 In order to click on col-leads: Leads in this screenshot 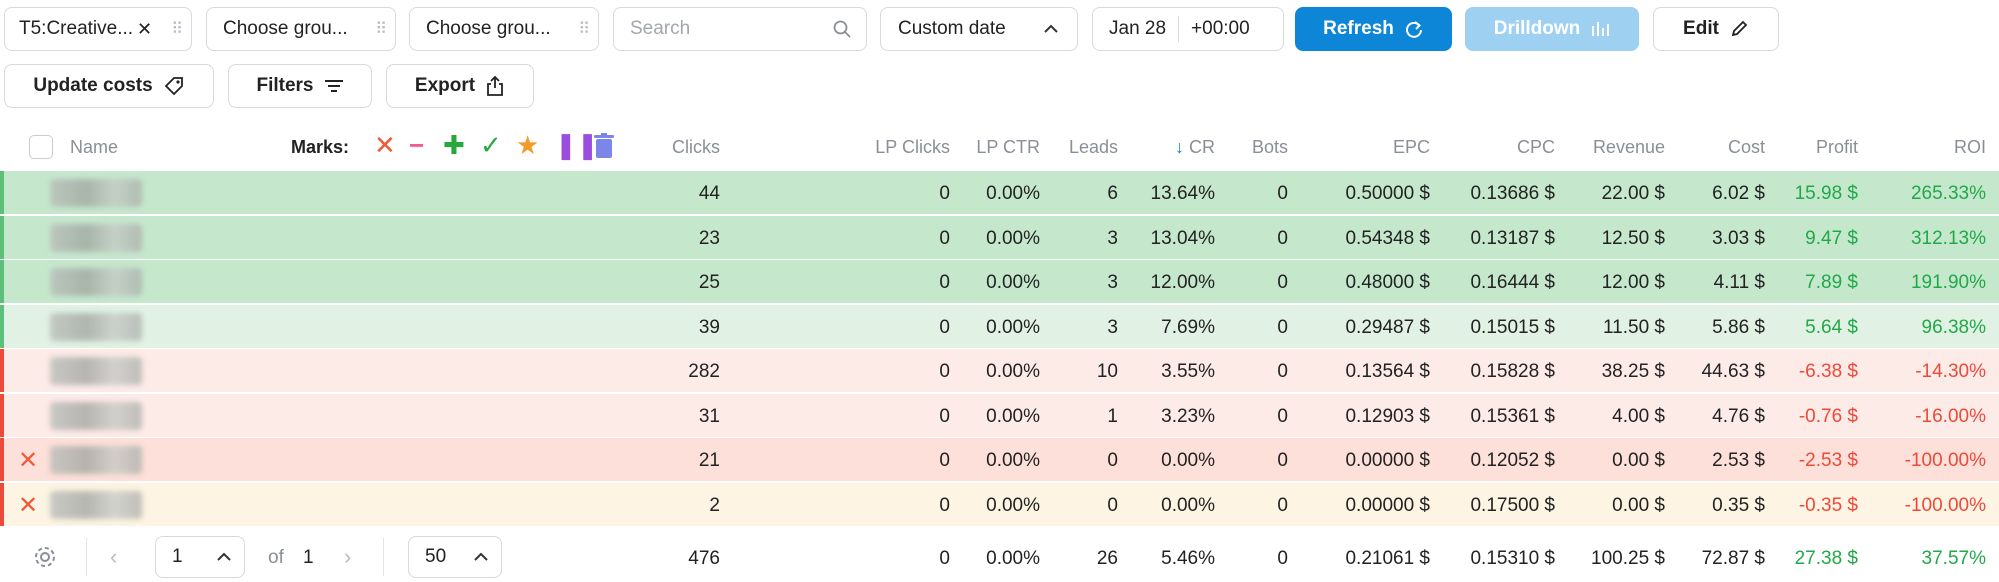, I will do `click(1093, 147)`.